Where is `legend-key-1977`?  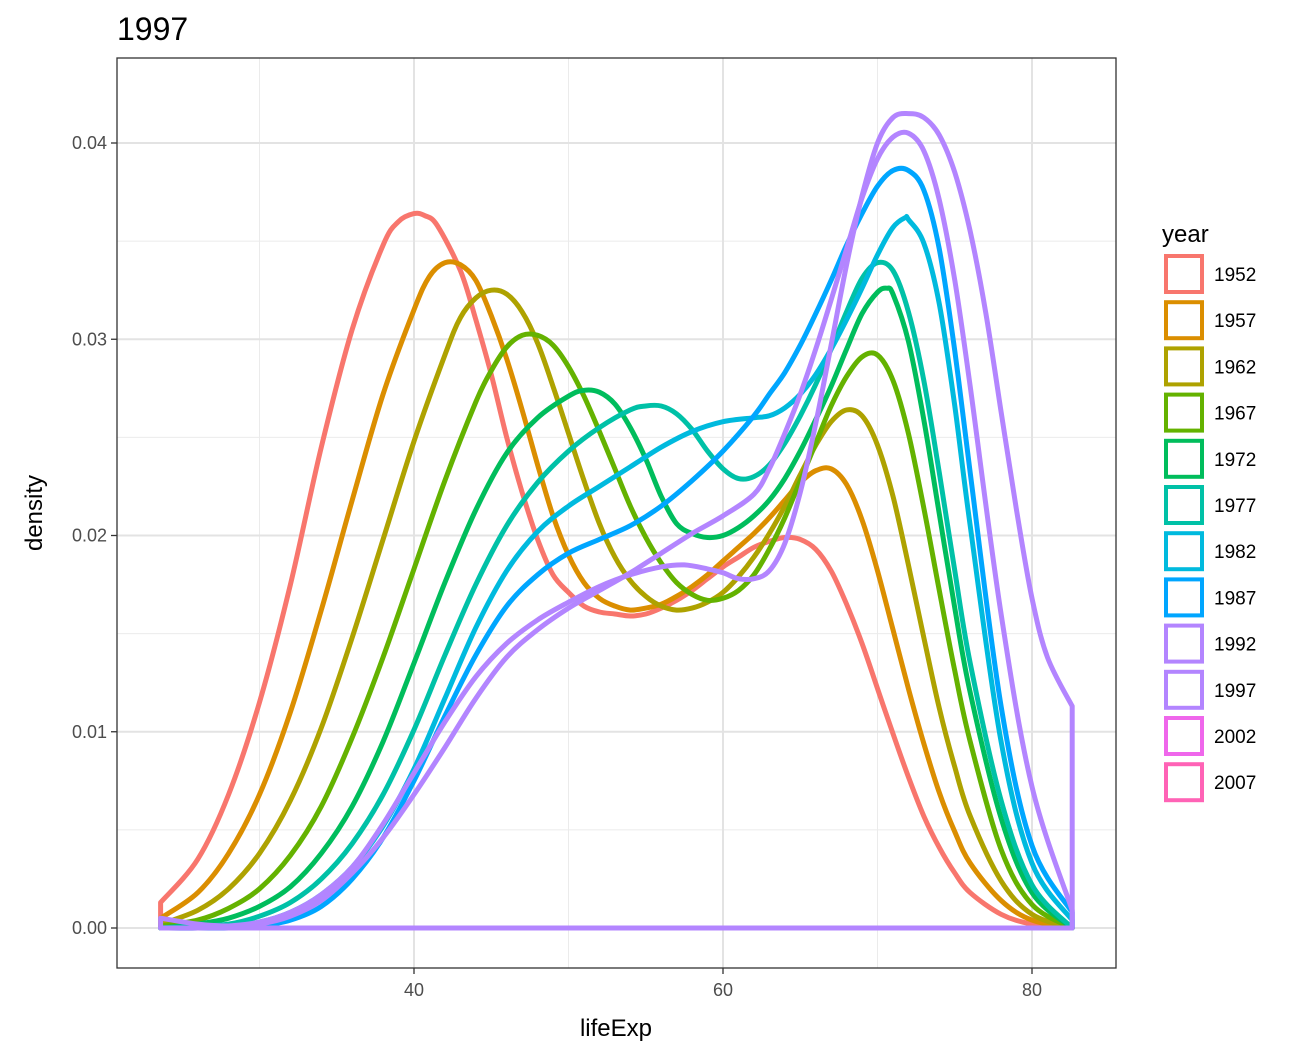 legend-key-1977 is located at coordinates (1184, 505).